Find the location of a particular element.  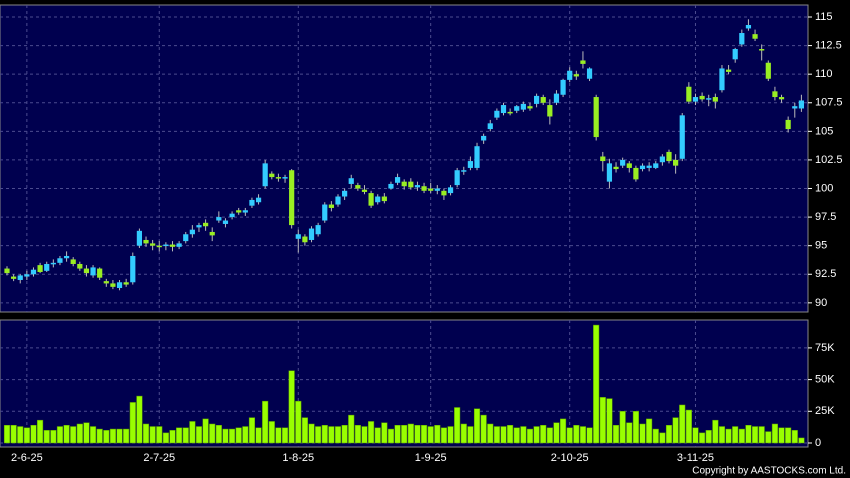

y-tick-label: 102.5 is located at coordinates (829, 160).